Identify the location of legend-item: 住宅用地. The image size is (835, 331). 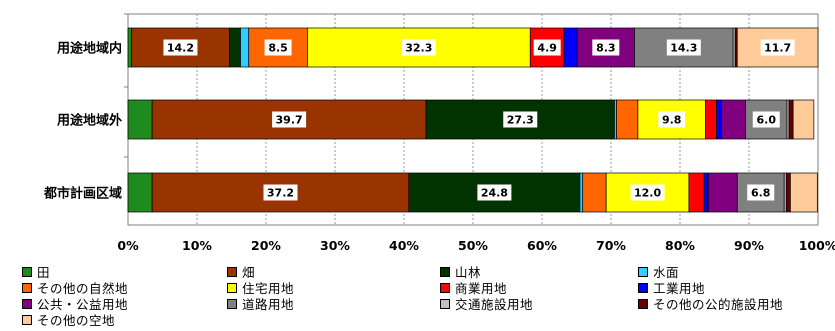
(260, 287).